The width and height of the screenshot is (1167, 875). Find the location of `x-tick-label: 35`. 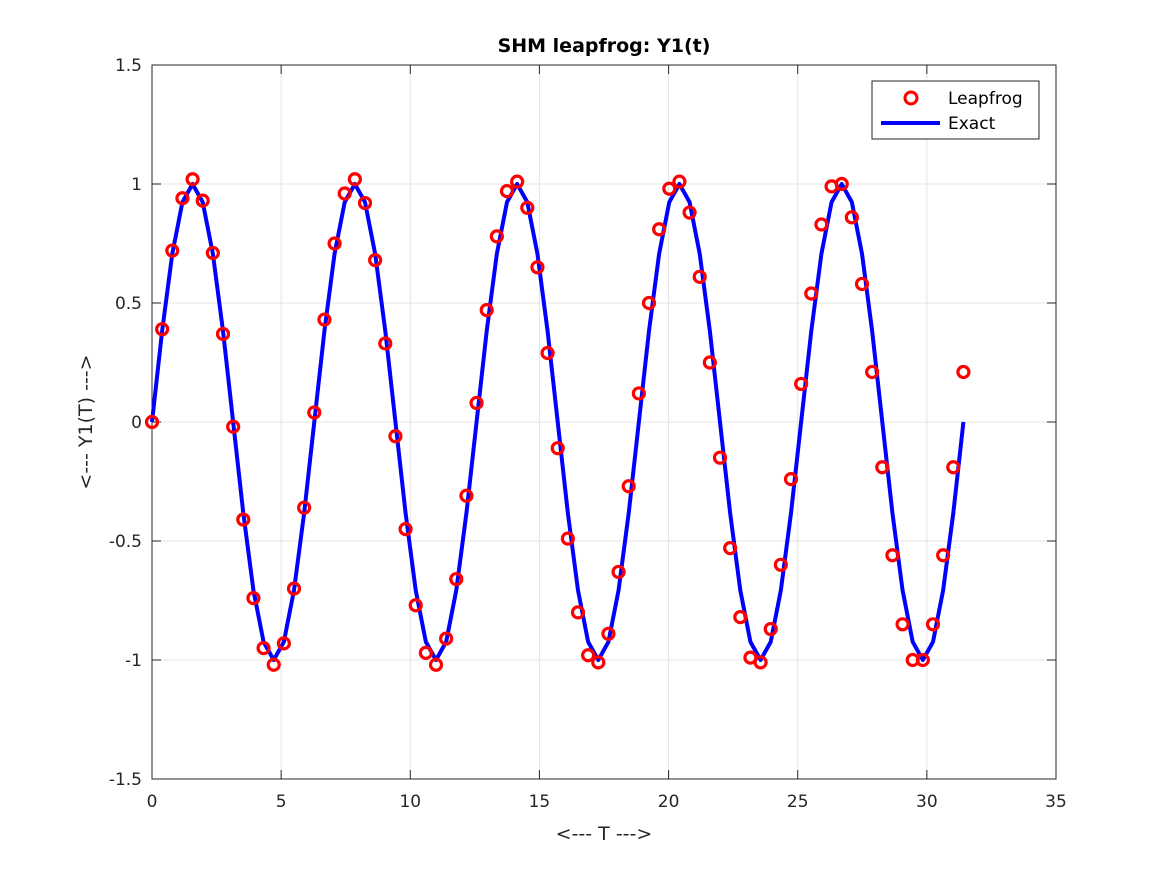

x-tick-label: 35 is located at coordinates (1056, 802).